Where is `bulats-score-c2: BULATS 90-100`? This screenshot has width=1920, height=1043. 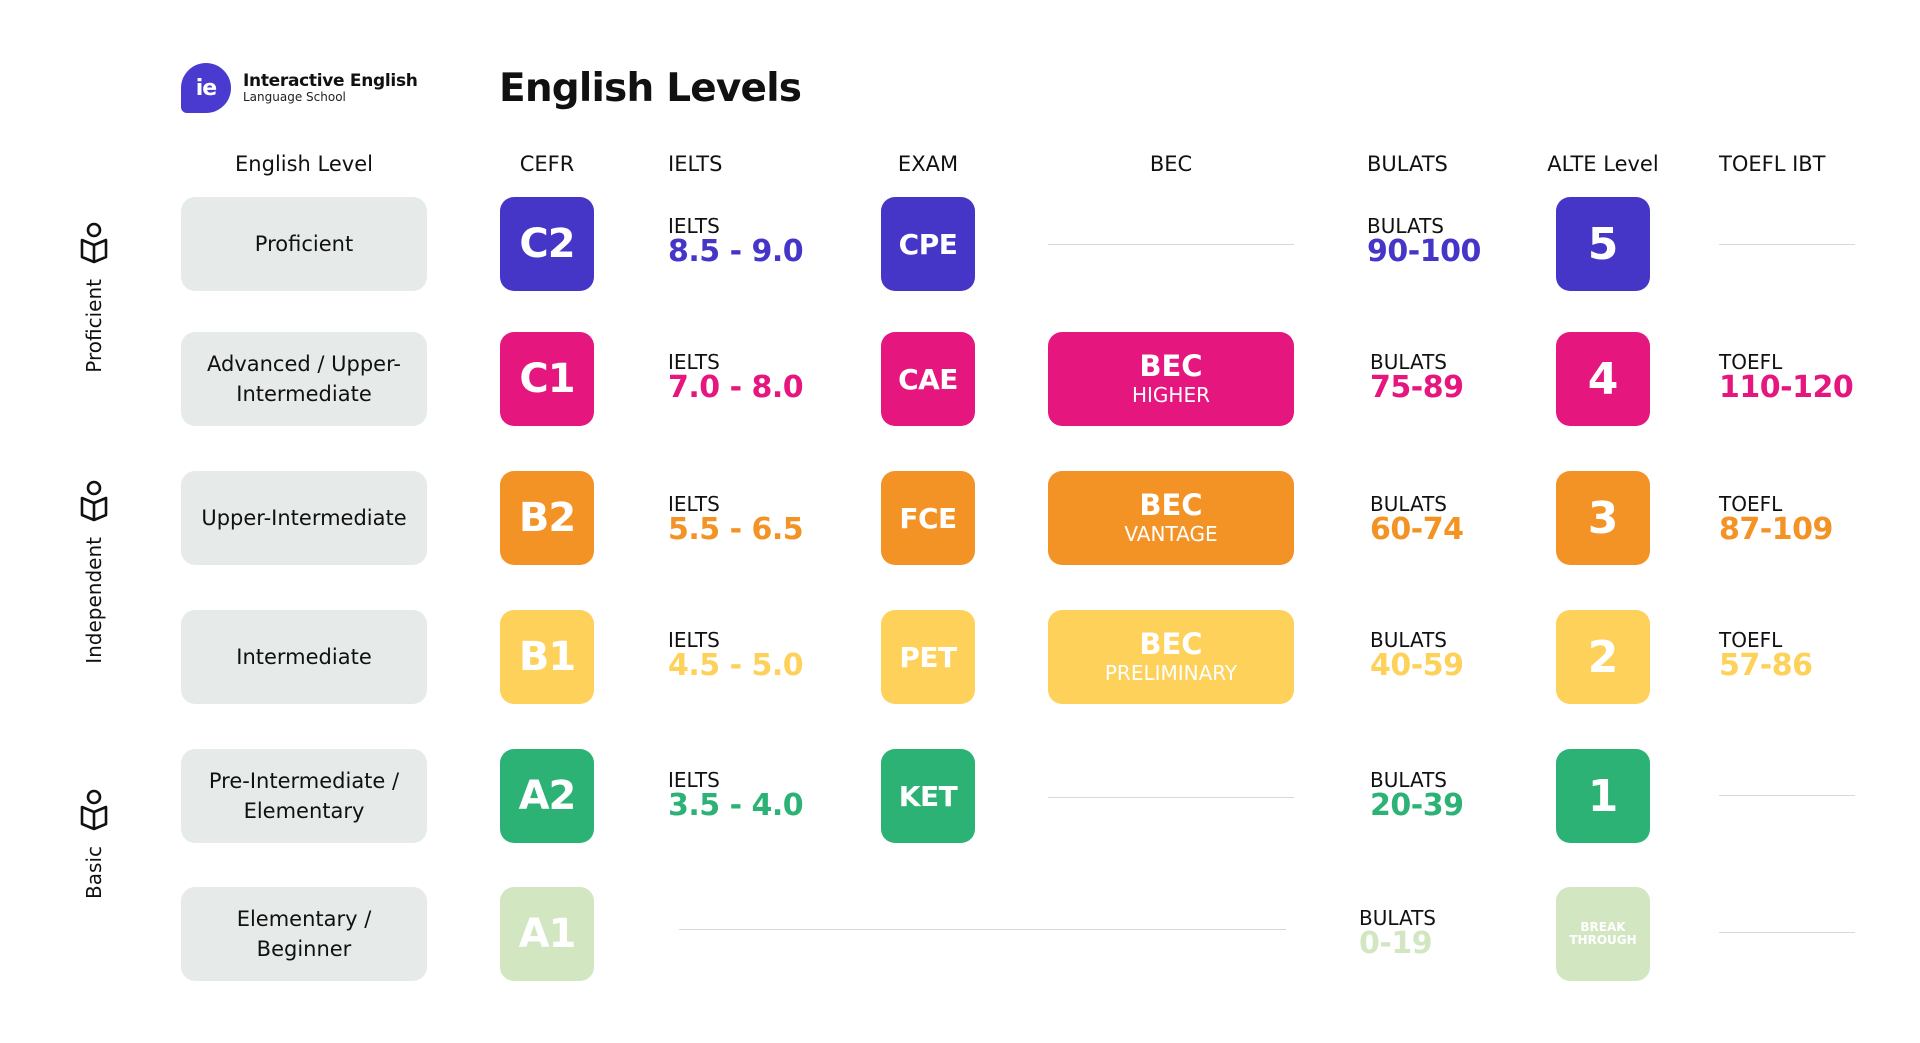
bulats-score-c2: BULATS 90-100 is located at coordinates (1424, 242).